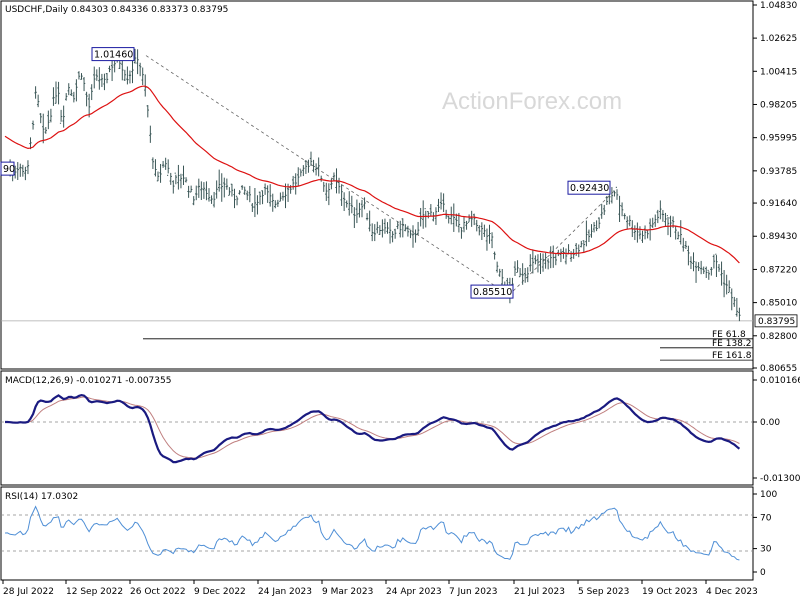 The width and height of the screenshot is (800, 600). I want to click on price-annotation-label: 90, so click(9, 169).